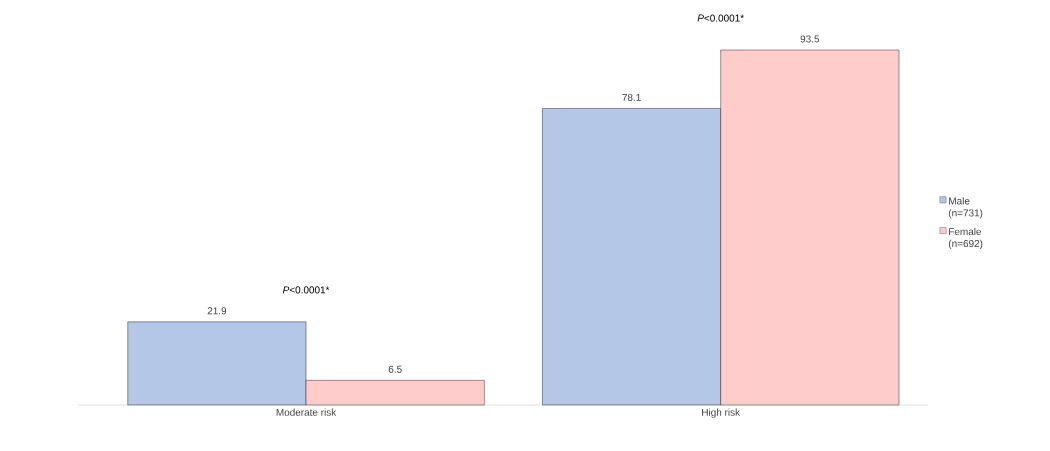 This screenshot has height=451, width=1050. What do you see at coordinates (395, 369) in the screenshot?
I see `data-label: 6.5` at bounding box center [395, 369].